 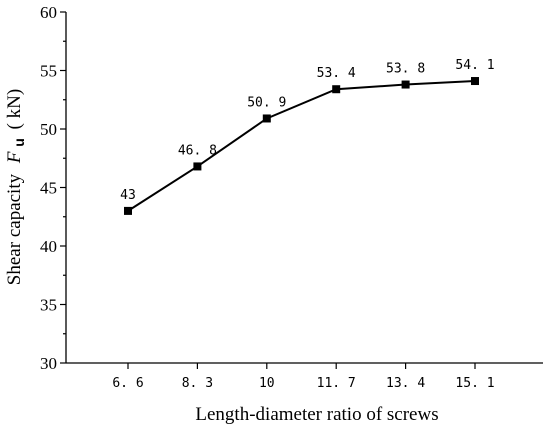 I want to click on x-tick-label: 8. 3, so click(x=197, y=383).